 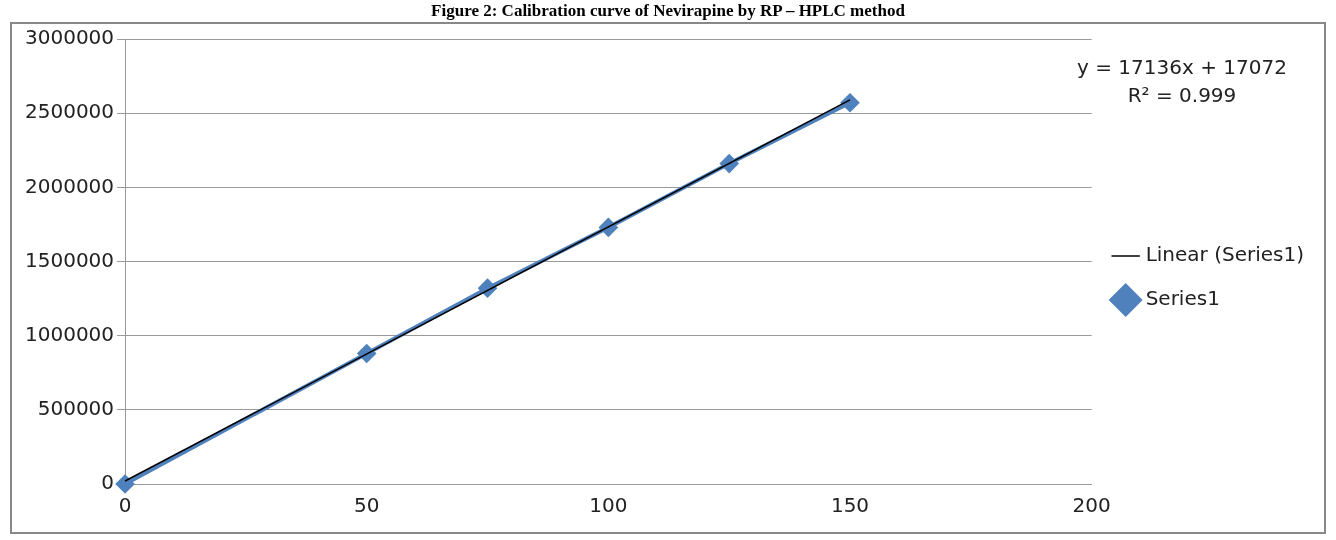 I want to click on x-tick-label: 50, so click(x=366, y=505).